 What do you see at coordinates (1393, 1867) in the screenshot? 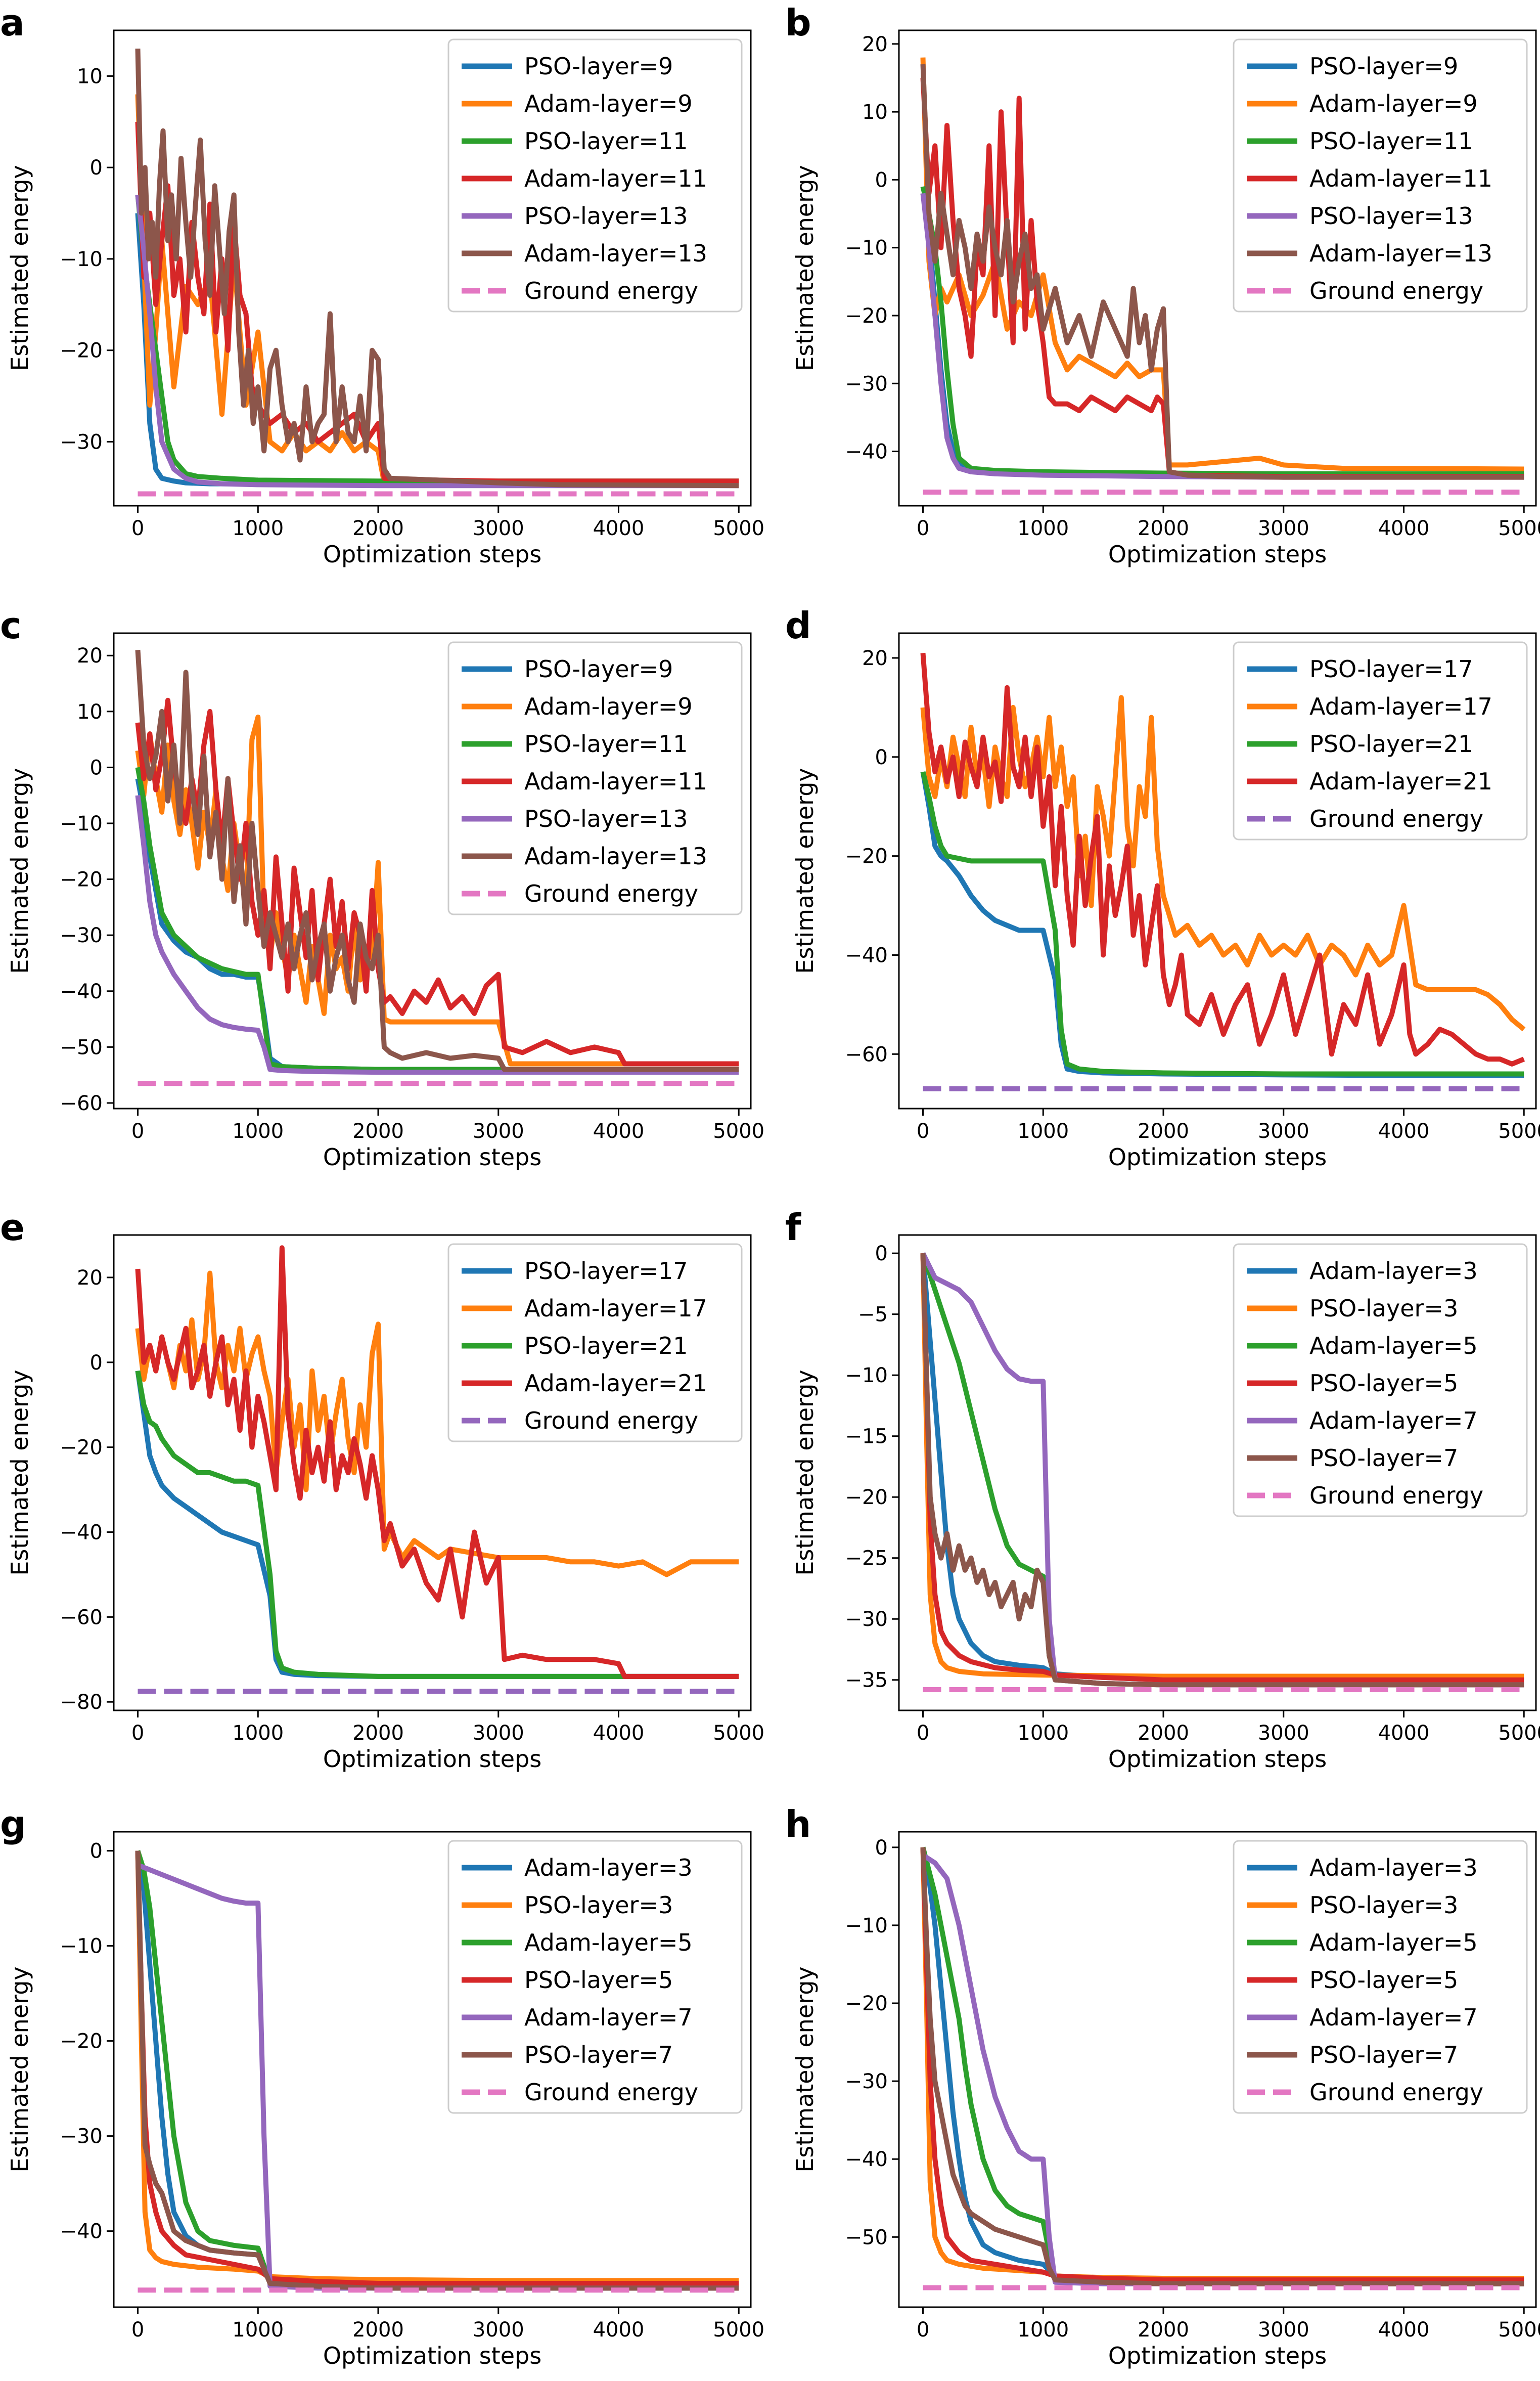
I see `legend-entry: Adam-layer=3` at bounding box center [1393, 1867].